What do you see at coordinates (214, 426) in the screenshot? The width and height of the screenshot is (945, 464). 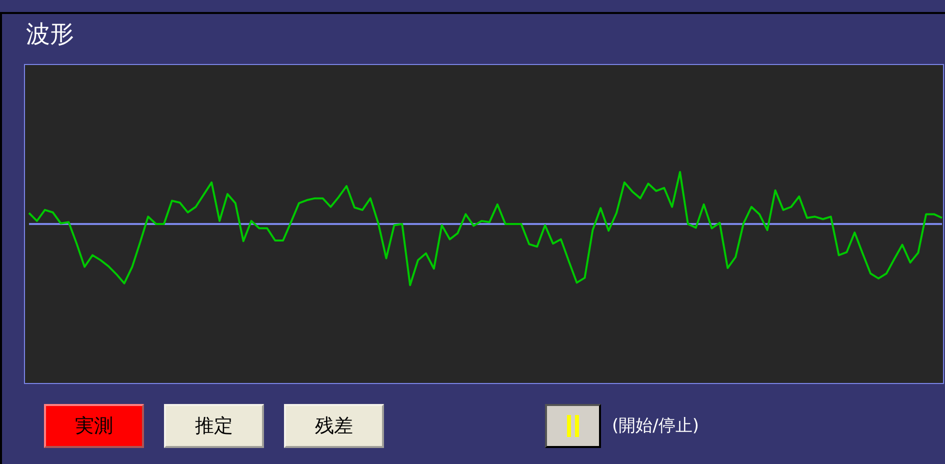 I see `text: 推定` at bounding box center [214, 426].